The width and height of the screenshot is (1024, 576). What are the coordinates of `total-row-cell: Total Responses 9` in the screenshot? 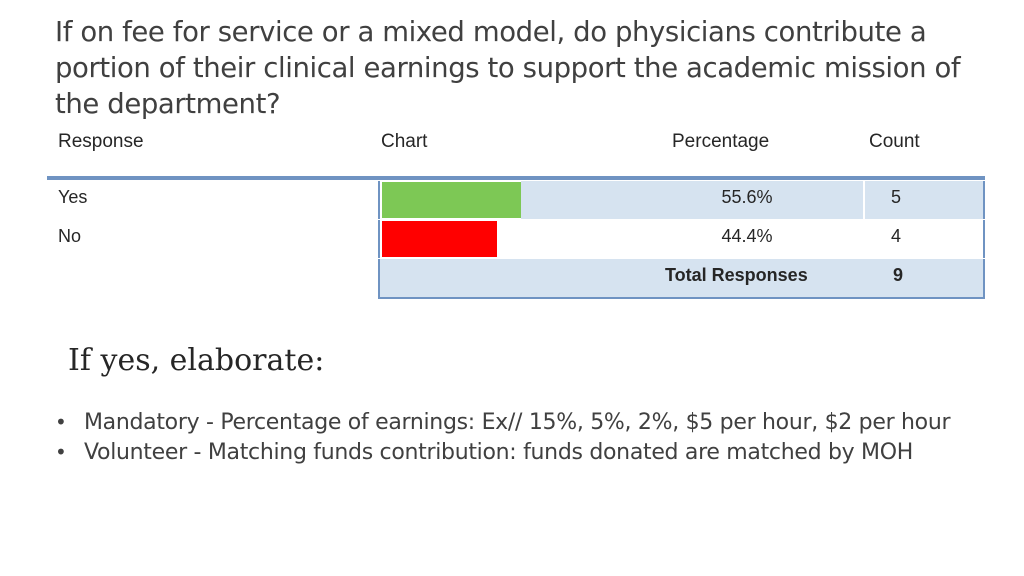 It's located at (681, 278).